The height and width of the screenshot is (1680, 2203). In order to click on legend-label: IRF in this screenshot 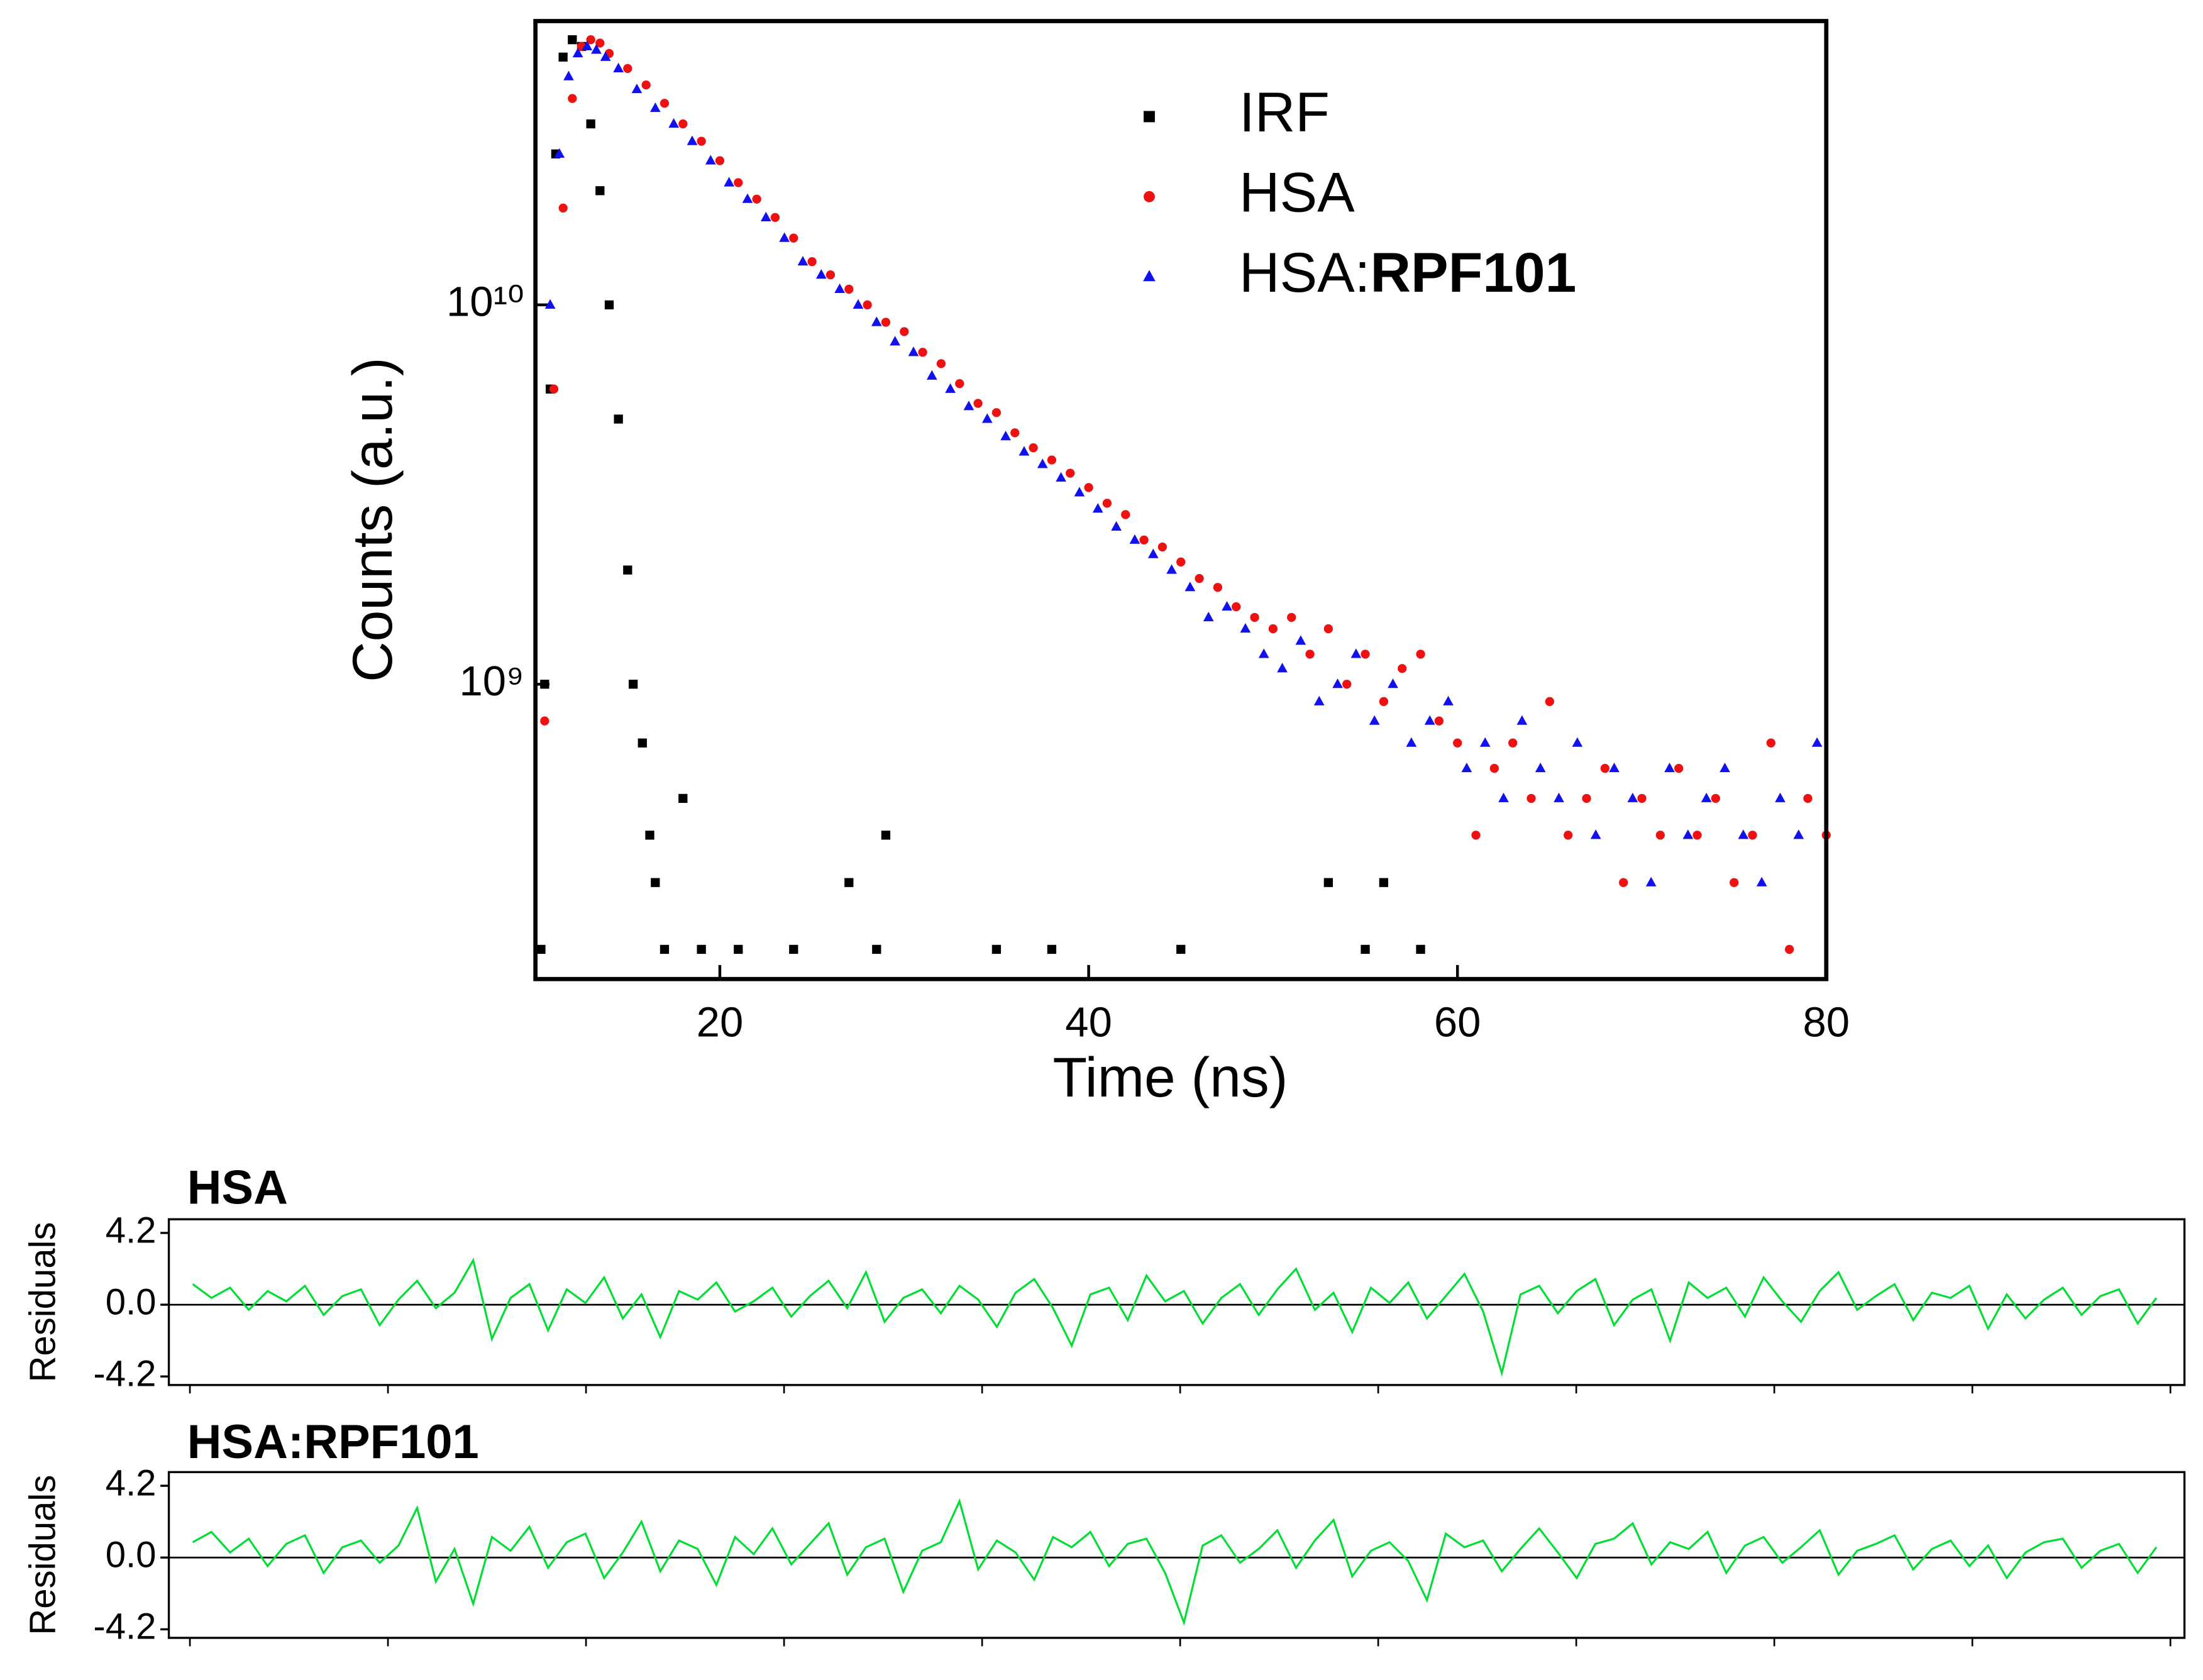, I will do `click(1284, 111)`.